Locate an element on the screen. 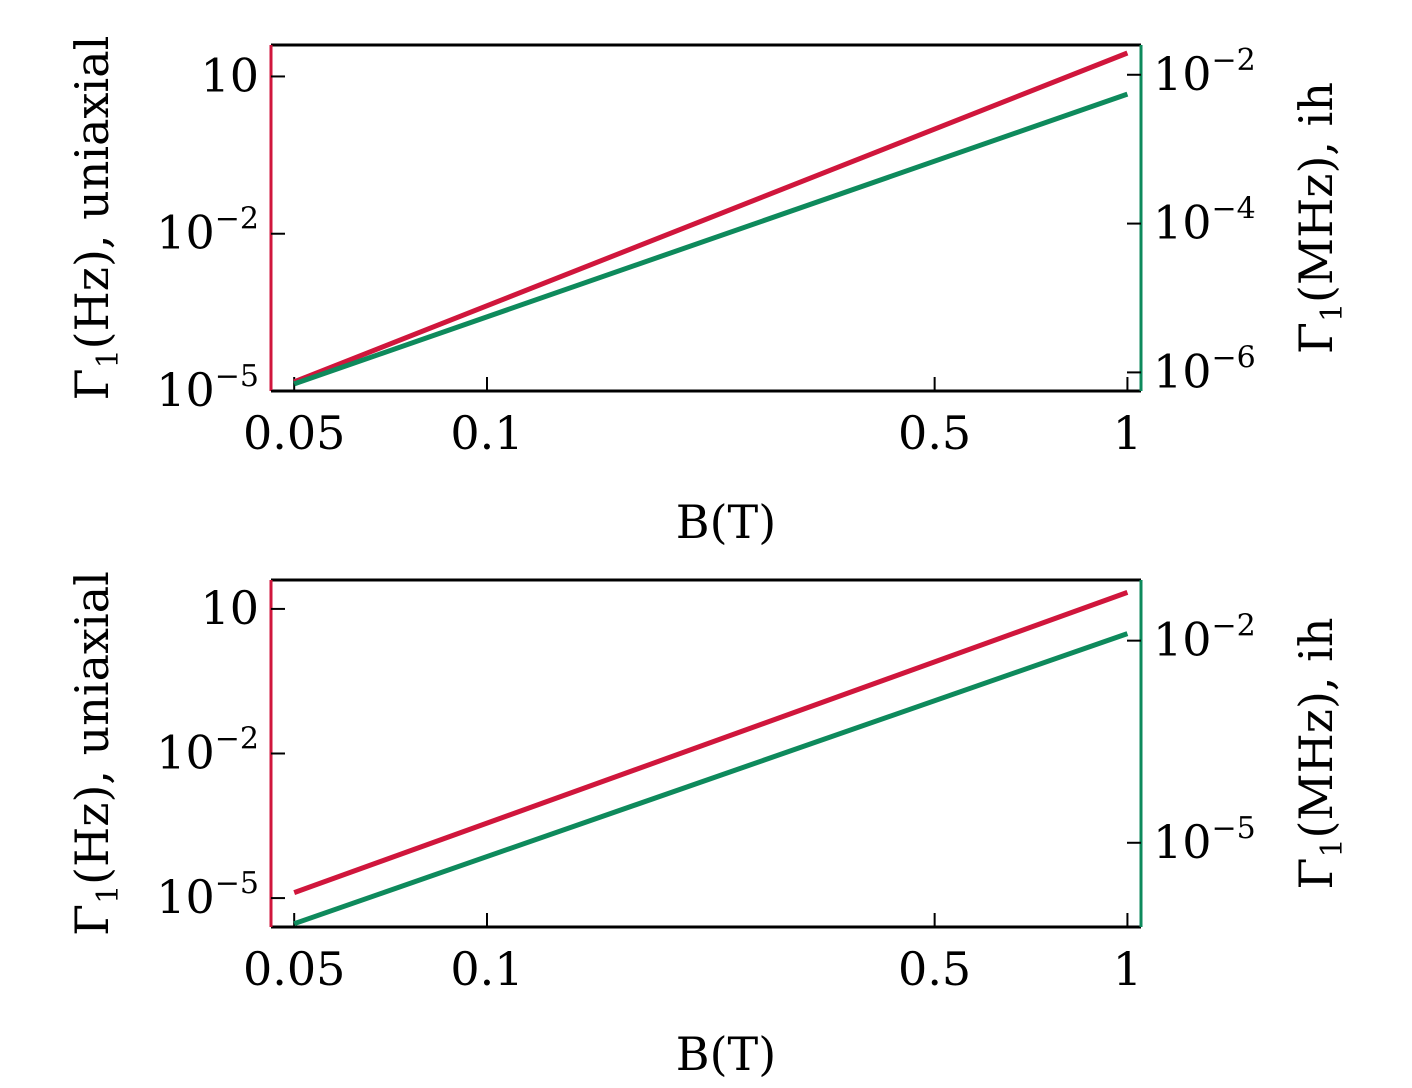  y-right-tick-label: 10⁻⁵ is located at coordinates (1204, 840).